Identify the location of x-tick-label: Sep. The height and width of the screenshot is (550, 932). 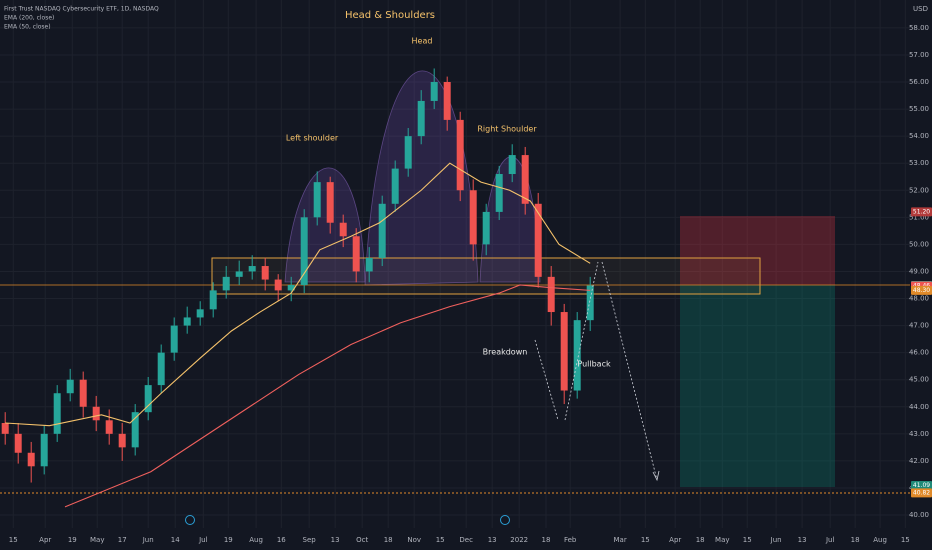
(310, 540).